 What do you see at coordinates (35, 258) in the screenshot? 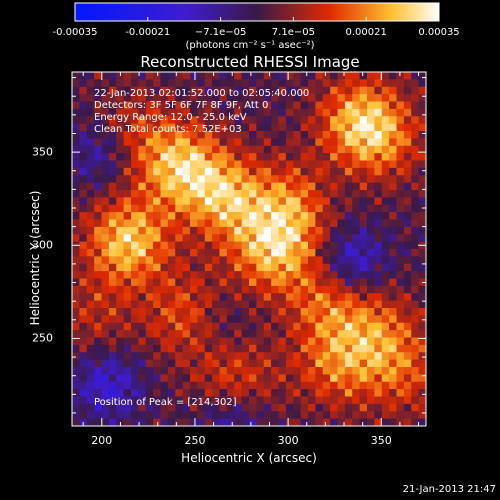
I see `y-axis-label: Heliocentric Y (arcsec)` at bounding box center [35, 258].